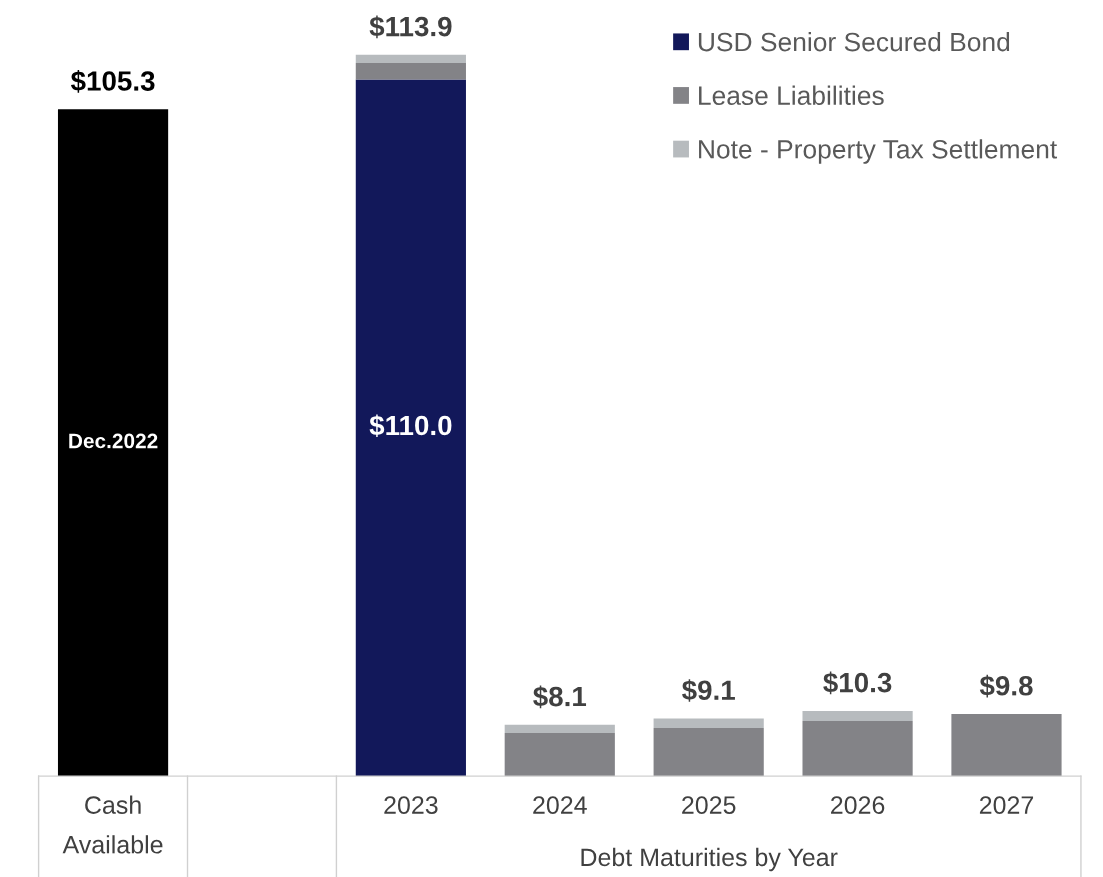 The image size is (1103, 877). What do you see at coordinates (878, 151) in the screenshot?
I see `legend-label: Note - Property Tax Settlement` at bounding box center [878, 151].